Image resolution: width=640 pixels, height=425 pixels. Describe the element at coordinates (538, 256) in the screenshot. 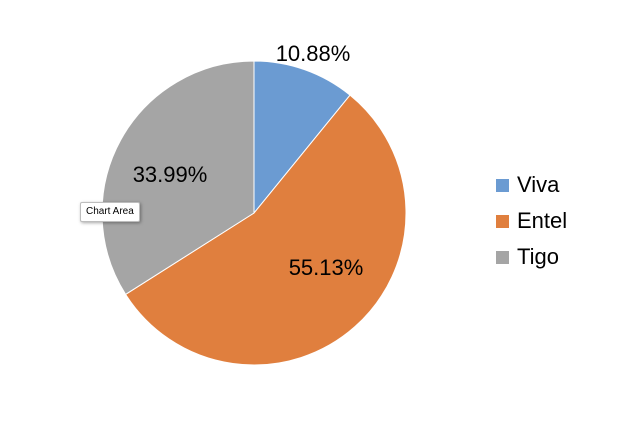

I see `legend-label-tigo: Tigo` at that location.